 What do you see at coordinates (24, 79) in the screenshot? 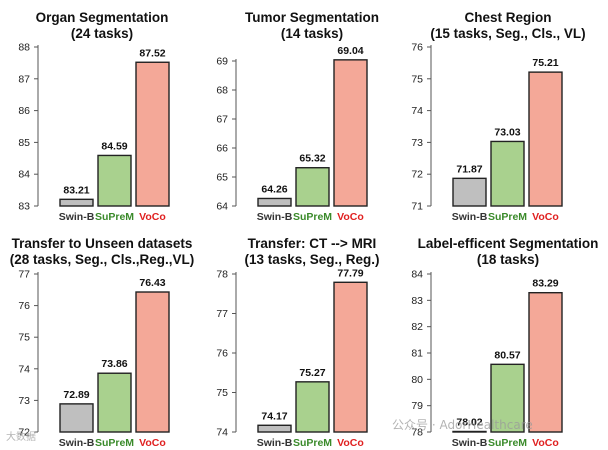
I see `y-tick-label: 87` at bounding box center [24, 79].